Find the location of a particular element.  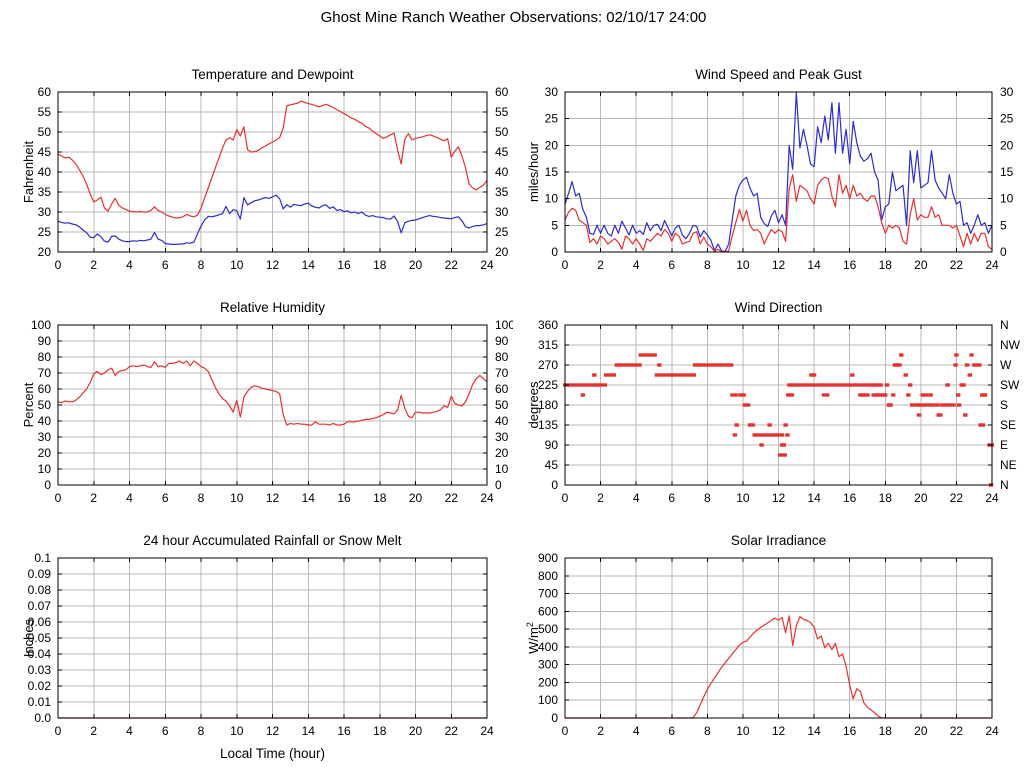

svg-text: 0.08 is located at coordinates (40, 590).